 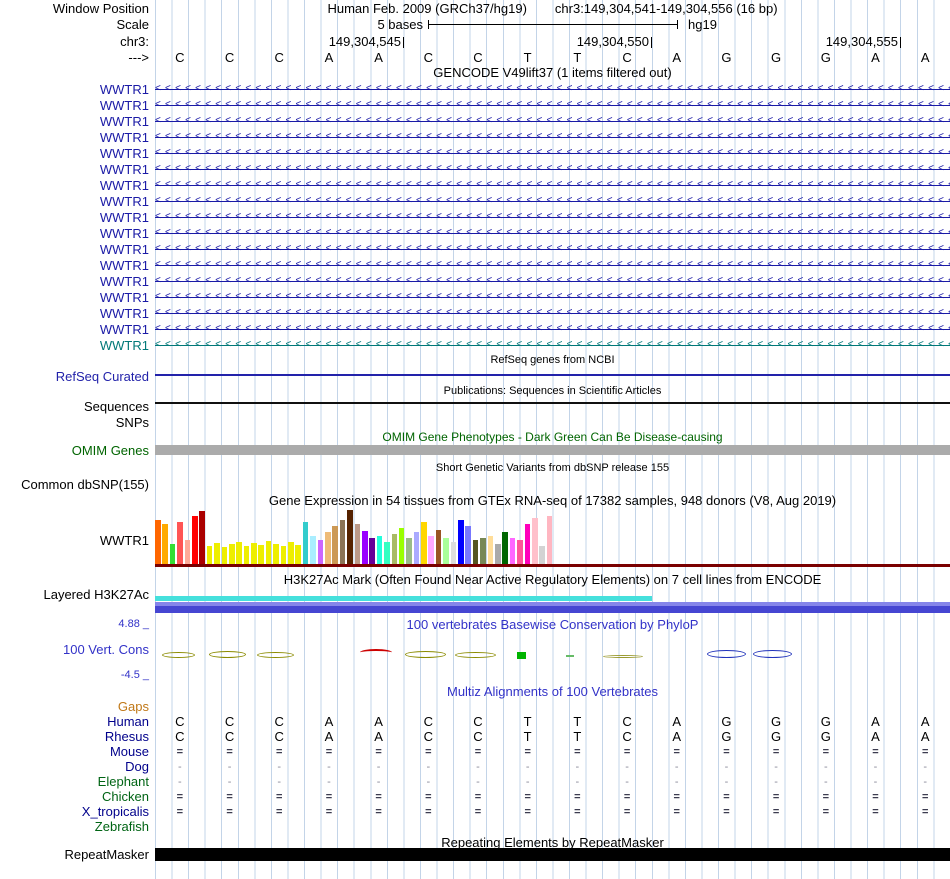 What do you see at coordinates (552, 691) in the screenshot?
I see `multiz-title: Multiz Alignments of 100 Vertebrates` at bounding box center [552, 691].